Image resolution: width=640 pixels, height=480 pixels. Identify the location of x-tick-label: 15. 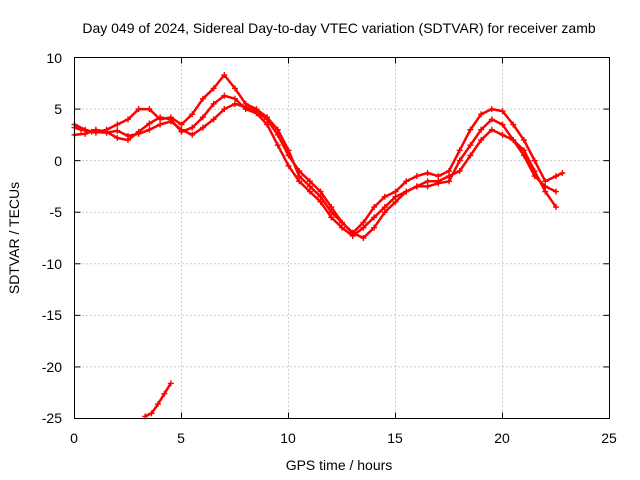
(395, 438).